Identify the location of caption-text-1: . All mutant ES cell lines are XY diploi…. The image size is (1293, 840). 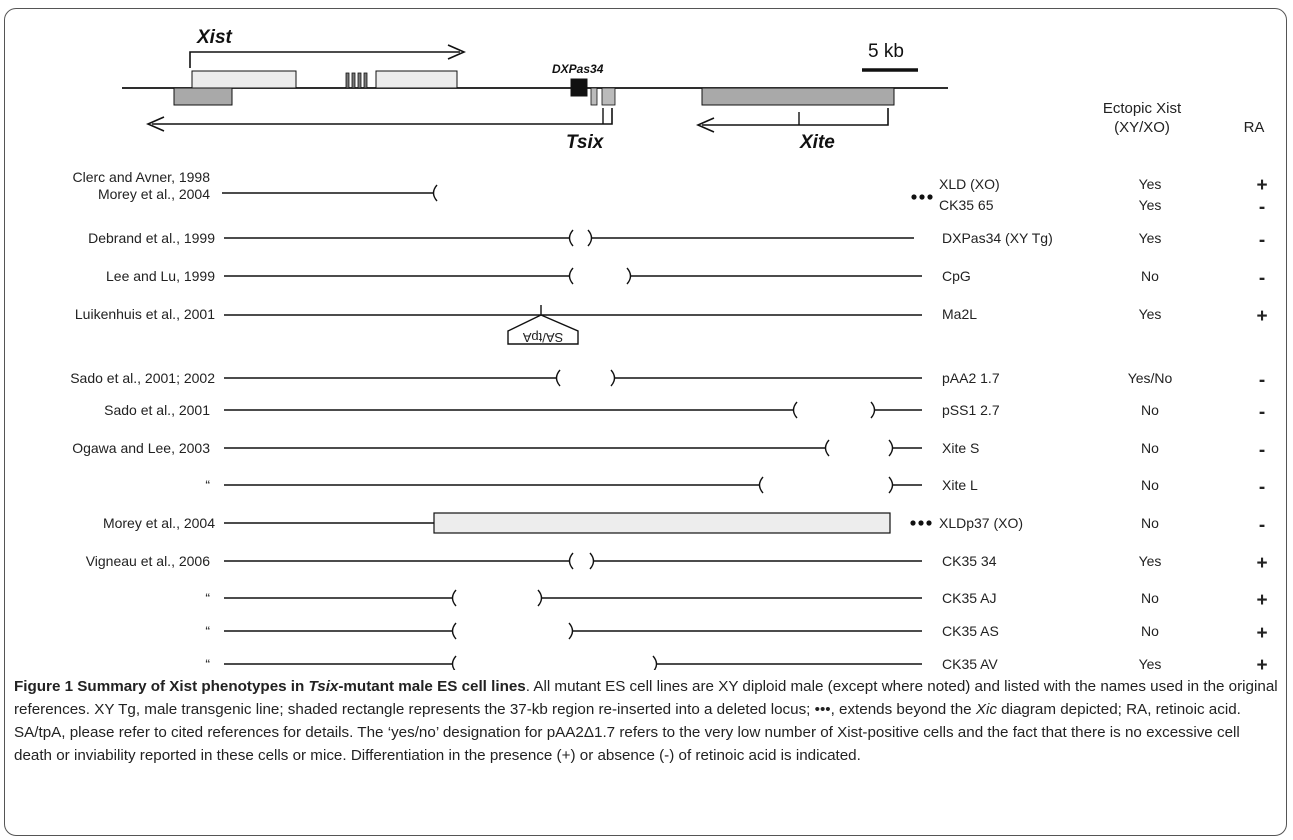
(646, 698).